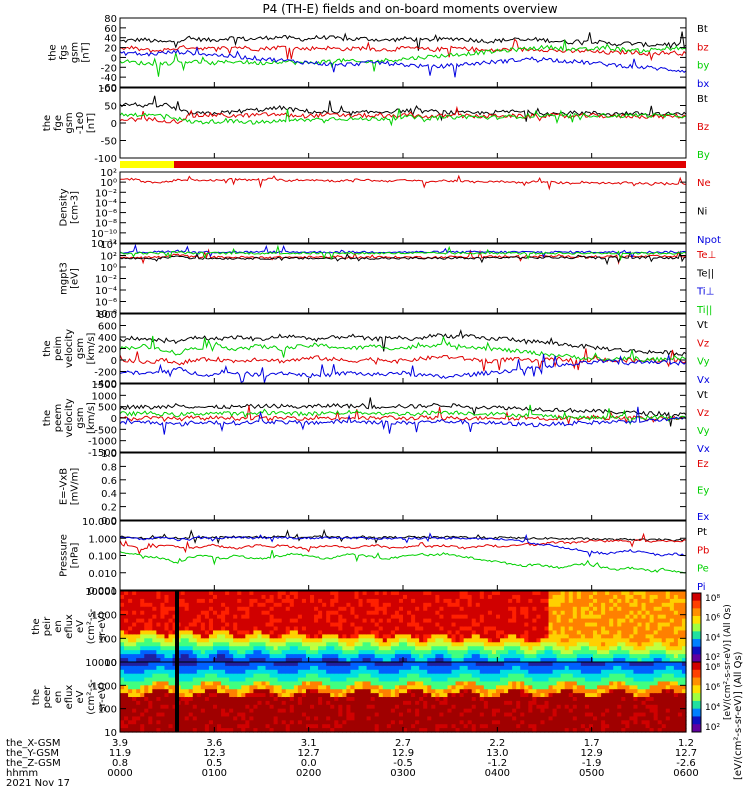  I want to click on y-tick-label: 0, so click(114, 124).